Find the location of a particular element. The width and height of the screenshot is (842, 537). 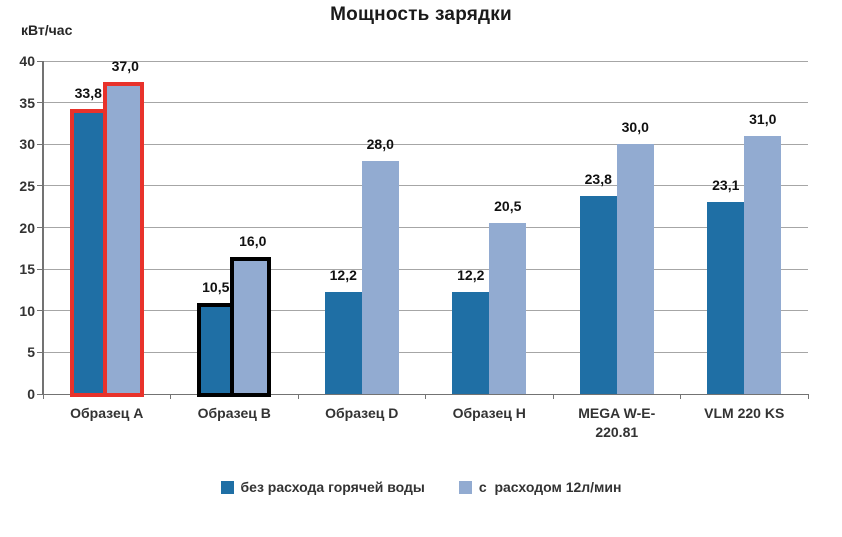

bar-value-label-series1-group6: 23,1 is located at coordinates (726, 184).